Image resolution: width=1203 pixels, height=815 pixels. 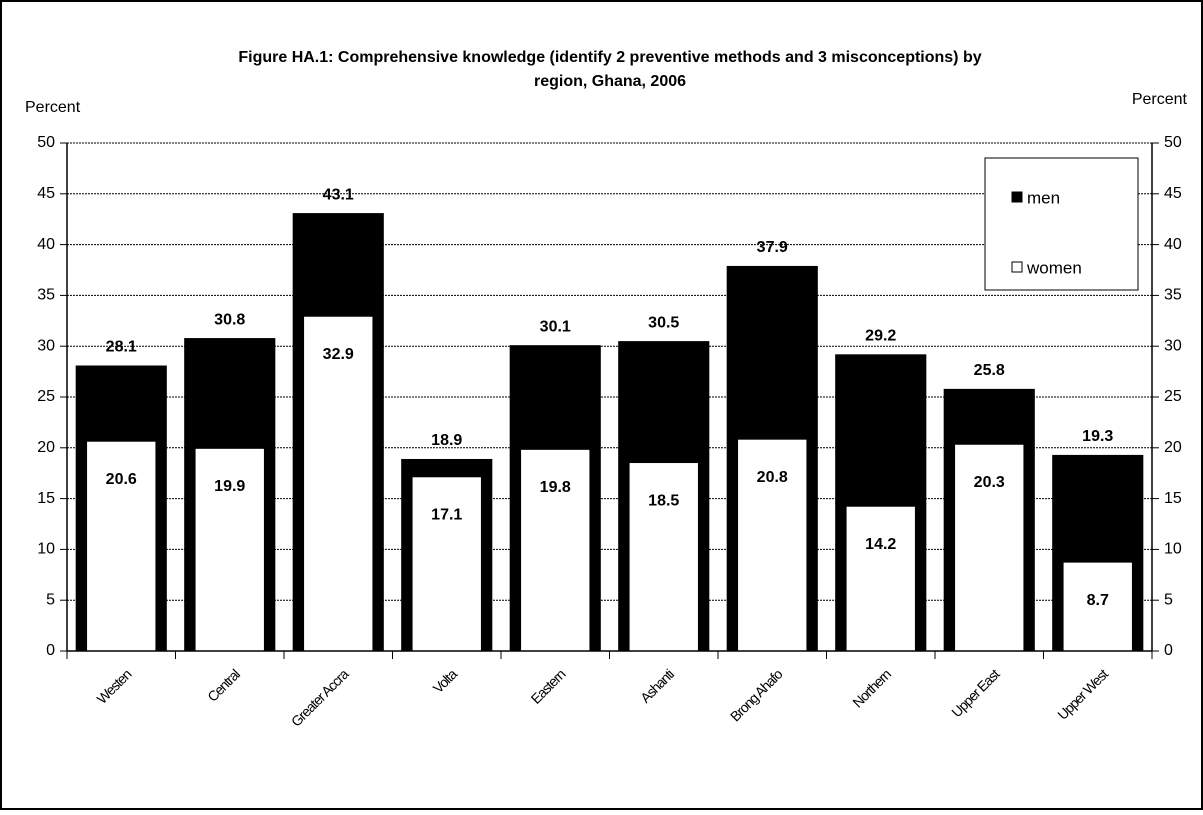 I want to click on y-tick-label: 0, so click(x=50, y=650).